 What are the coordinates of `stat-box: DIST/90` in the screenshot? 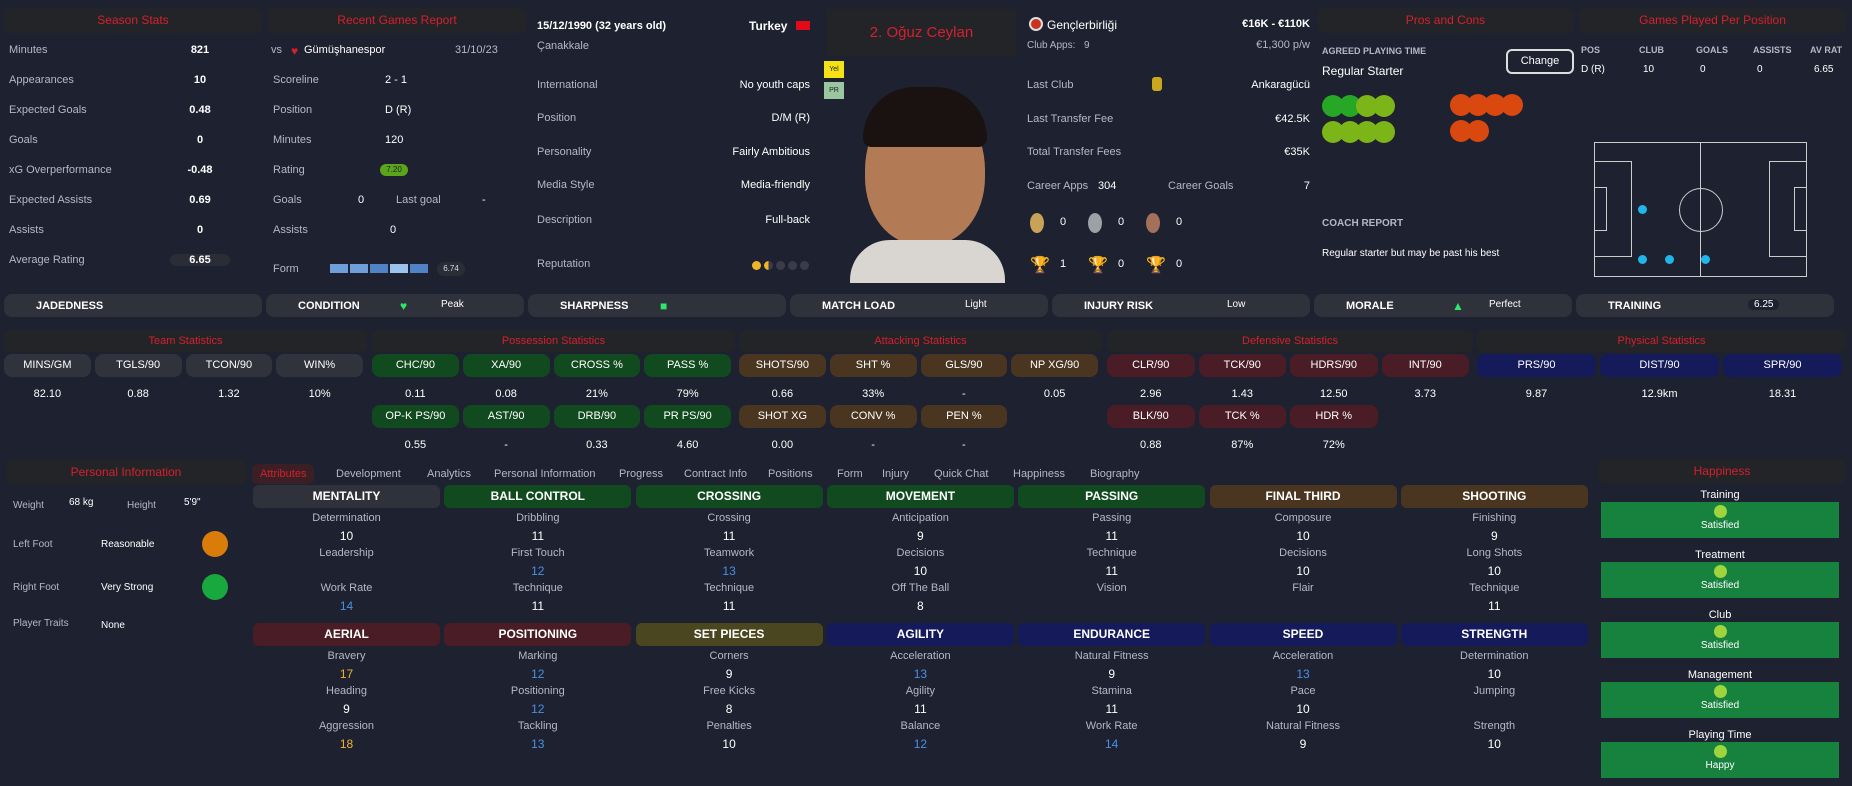 It's located at (1659, 365).